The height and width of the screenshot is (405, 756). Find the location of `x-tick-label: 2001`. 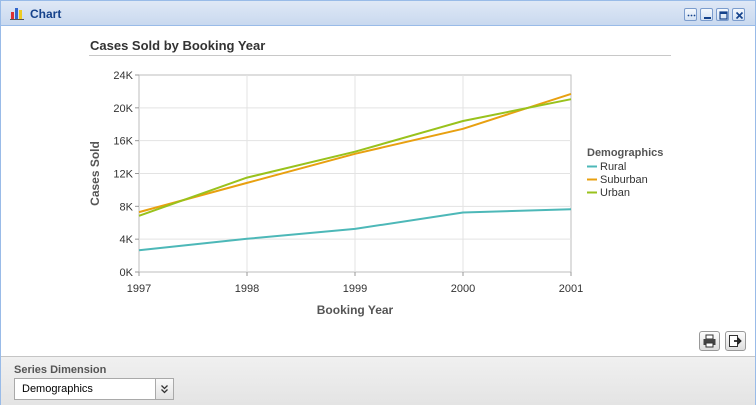

x-tick-label: 2001 is located at coordinates (571, 289).